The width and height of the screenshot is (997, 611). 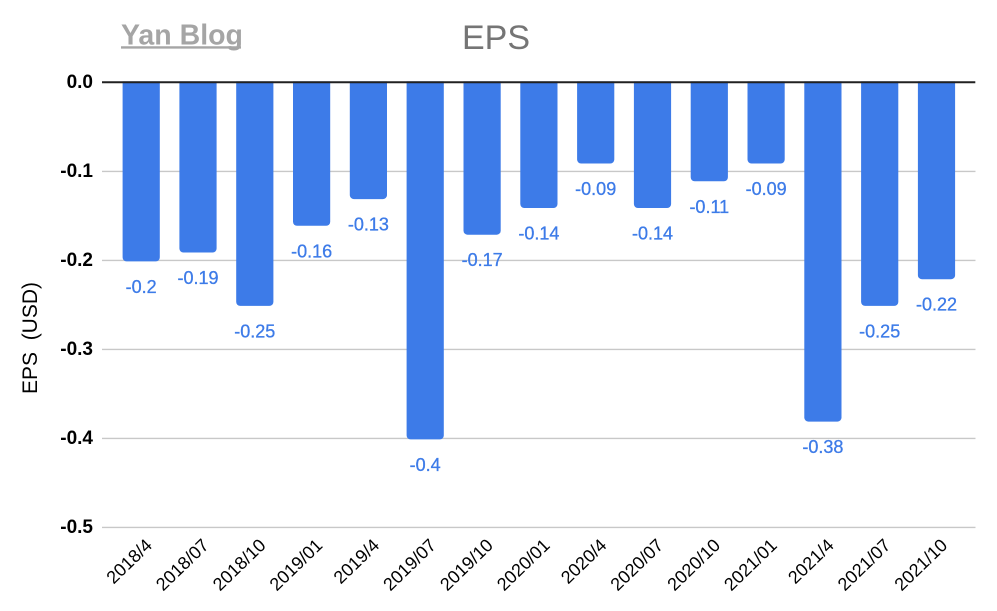 What do you see at coordinates (80, 82) in the screenshot?
I see `svg-text: 0.0` at bounding box center [80, 82].